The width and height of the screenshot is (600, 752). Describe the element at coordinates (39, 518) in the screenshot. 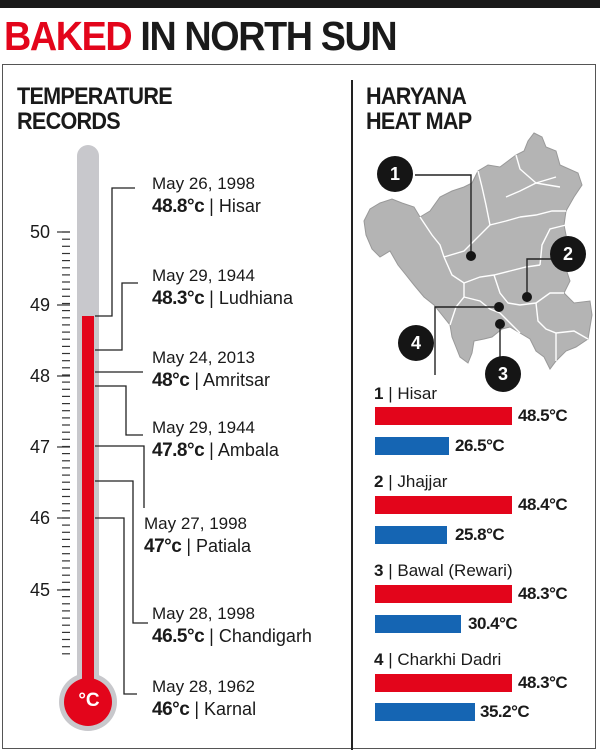

I see `scale-label-46: 46` at that location.